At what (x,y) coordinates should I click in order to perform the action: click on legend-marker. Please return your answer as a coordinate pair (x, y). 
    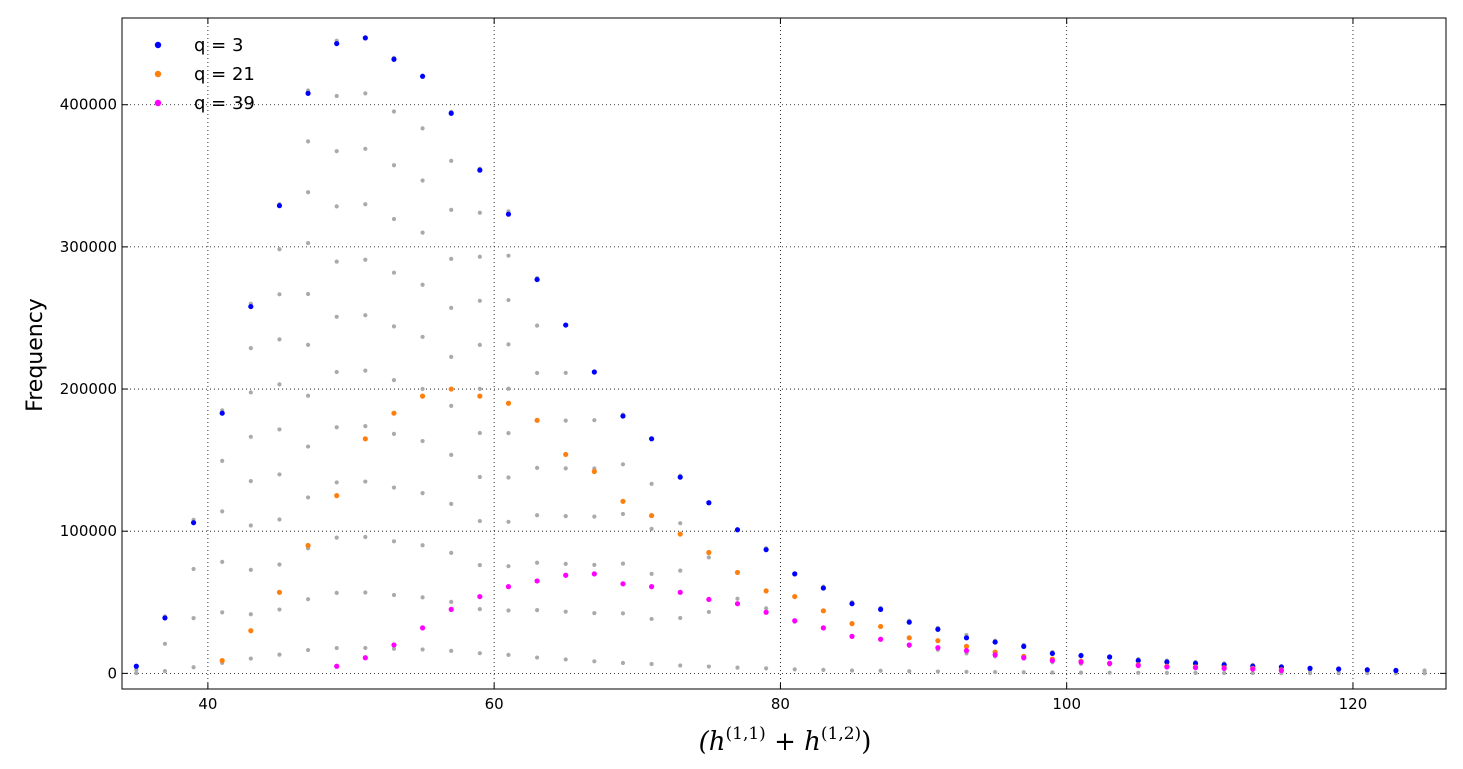
    Looking at the image, I should click on (158, 45).